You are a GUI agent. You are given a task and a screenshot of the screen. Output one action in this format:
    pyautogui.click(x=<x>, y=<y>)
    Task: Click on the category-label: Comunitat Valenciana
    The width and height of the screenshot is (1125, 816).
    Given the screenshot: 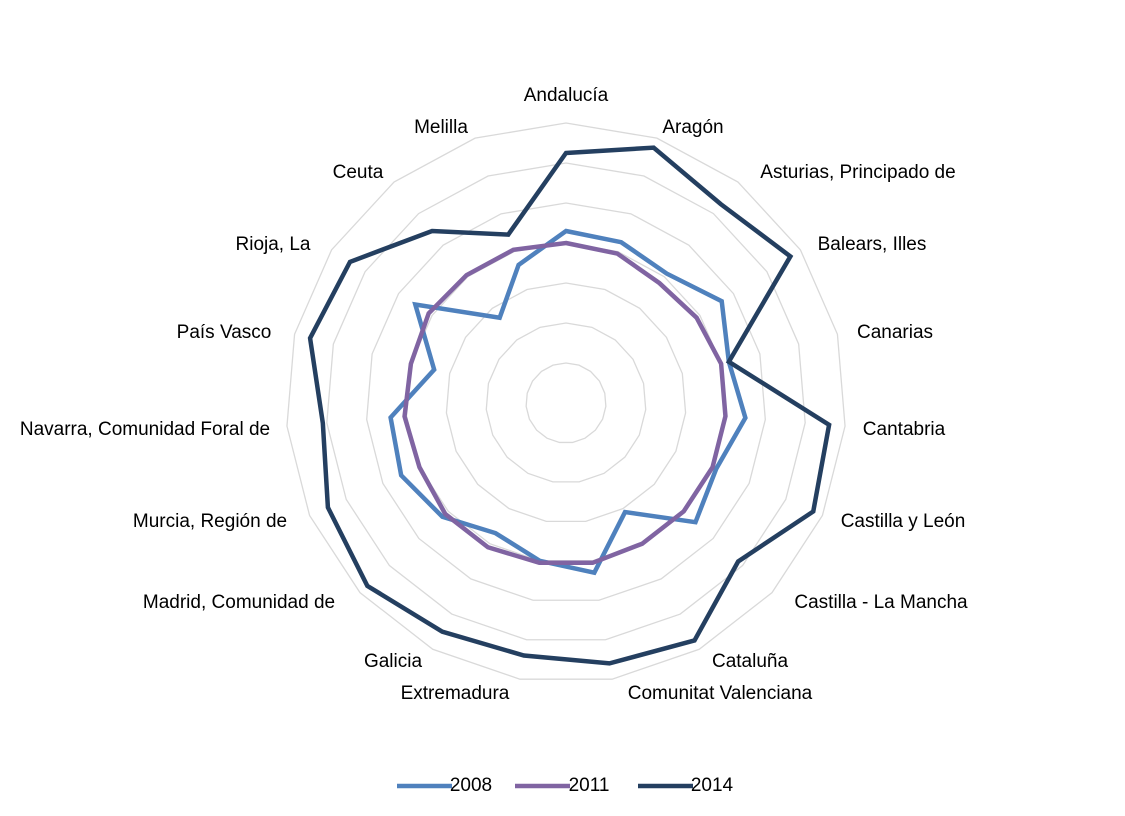 What is the action you would take?
    pyautogui.click(x=720, y=693)
    